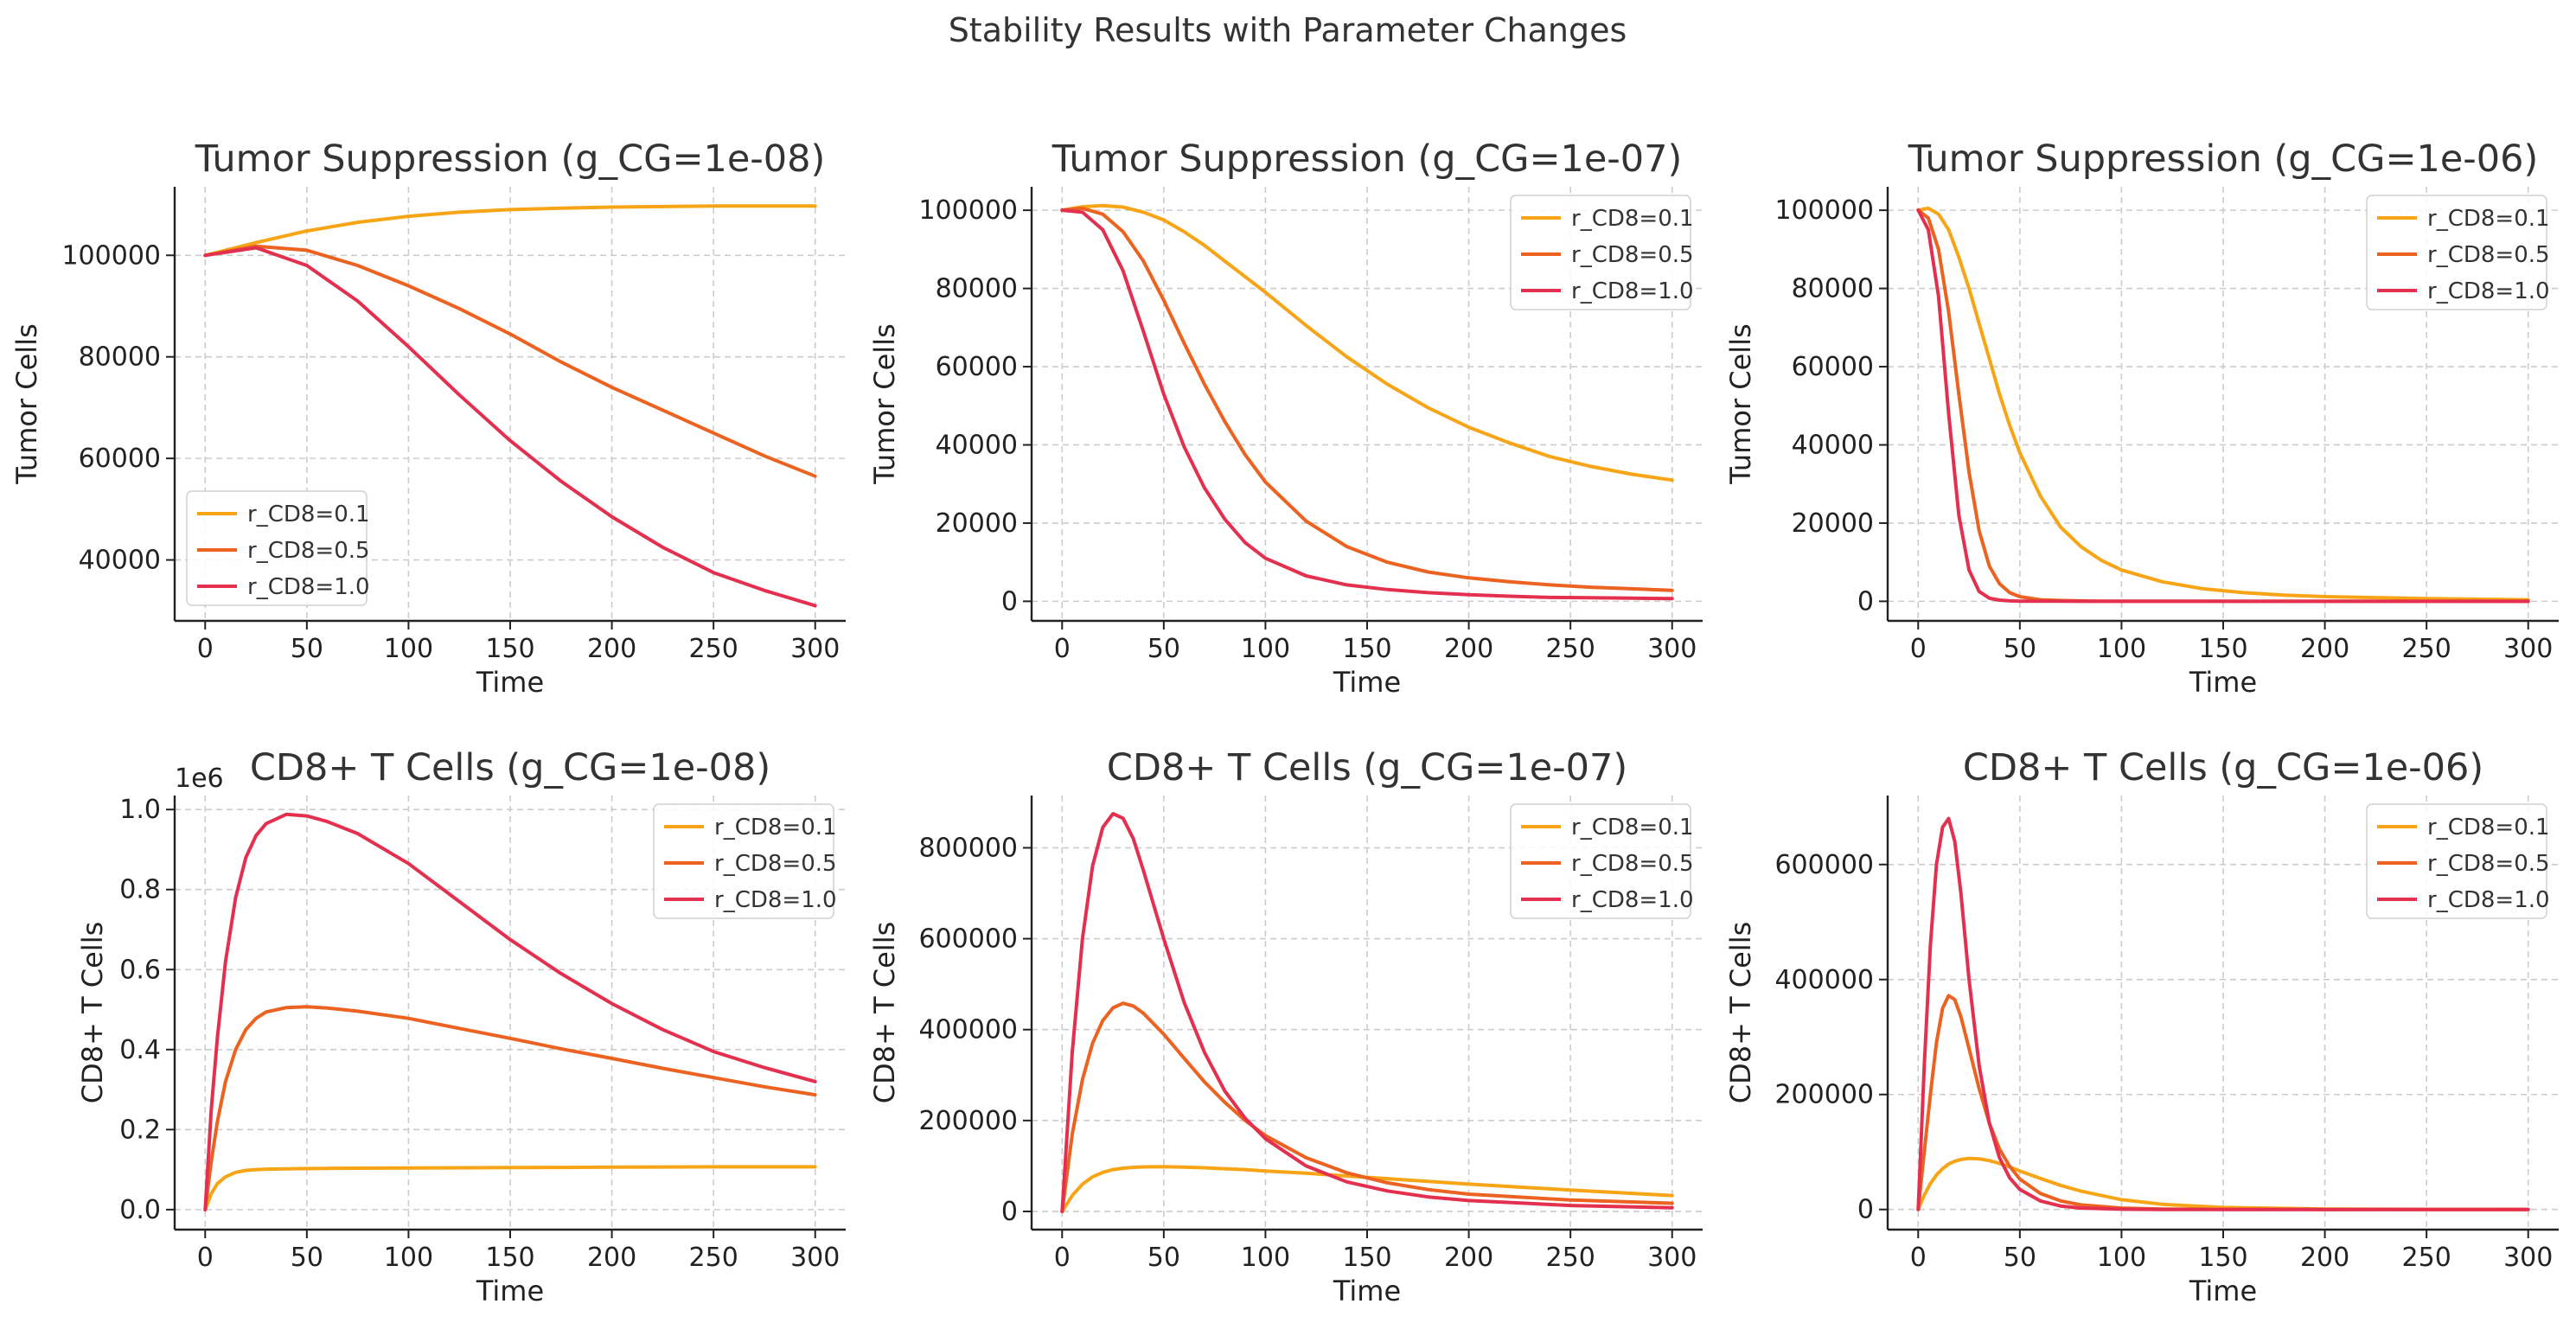  I want to click on figure-title: Stability Results with Parameter Changes, so click(1288, 30).